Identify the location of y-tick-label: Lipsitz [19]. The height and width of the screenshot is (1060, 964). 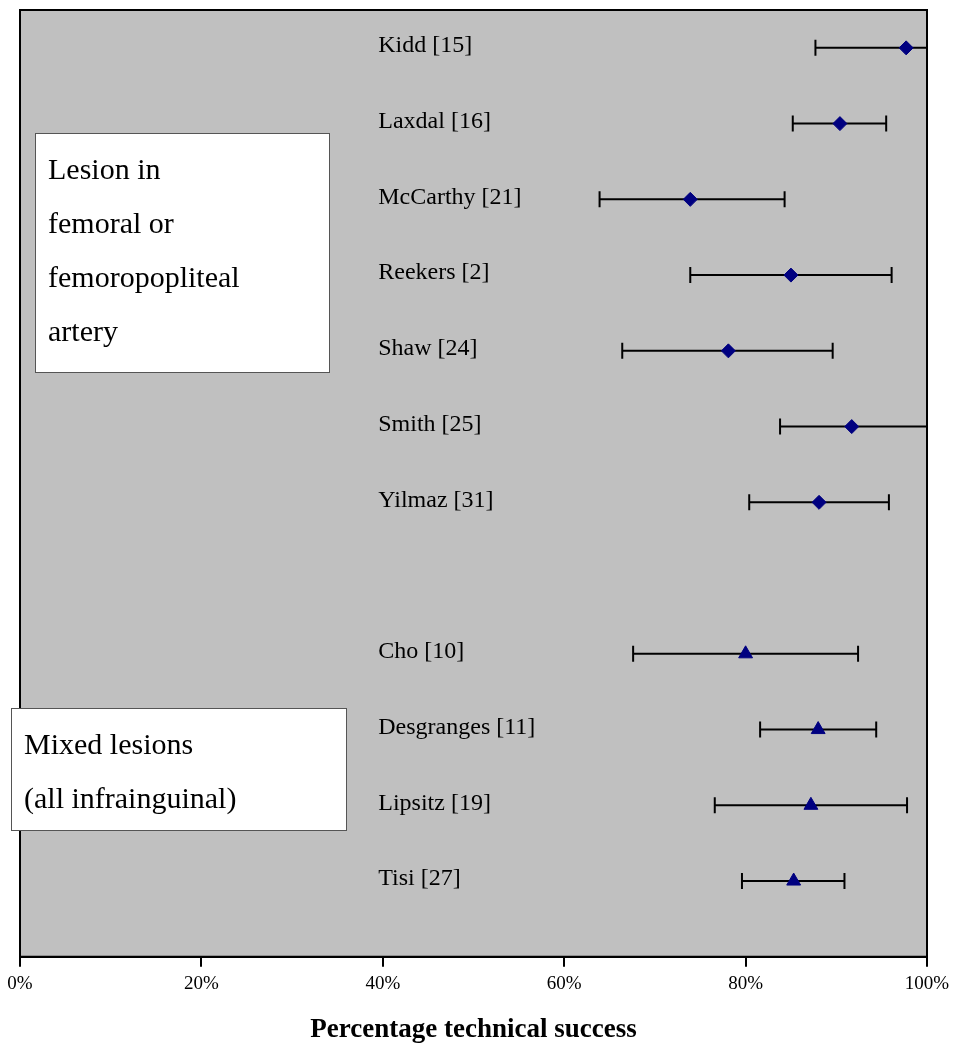
(434, 801).